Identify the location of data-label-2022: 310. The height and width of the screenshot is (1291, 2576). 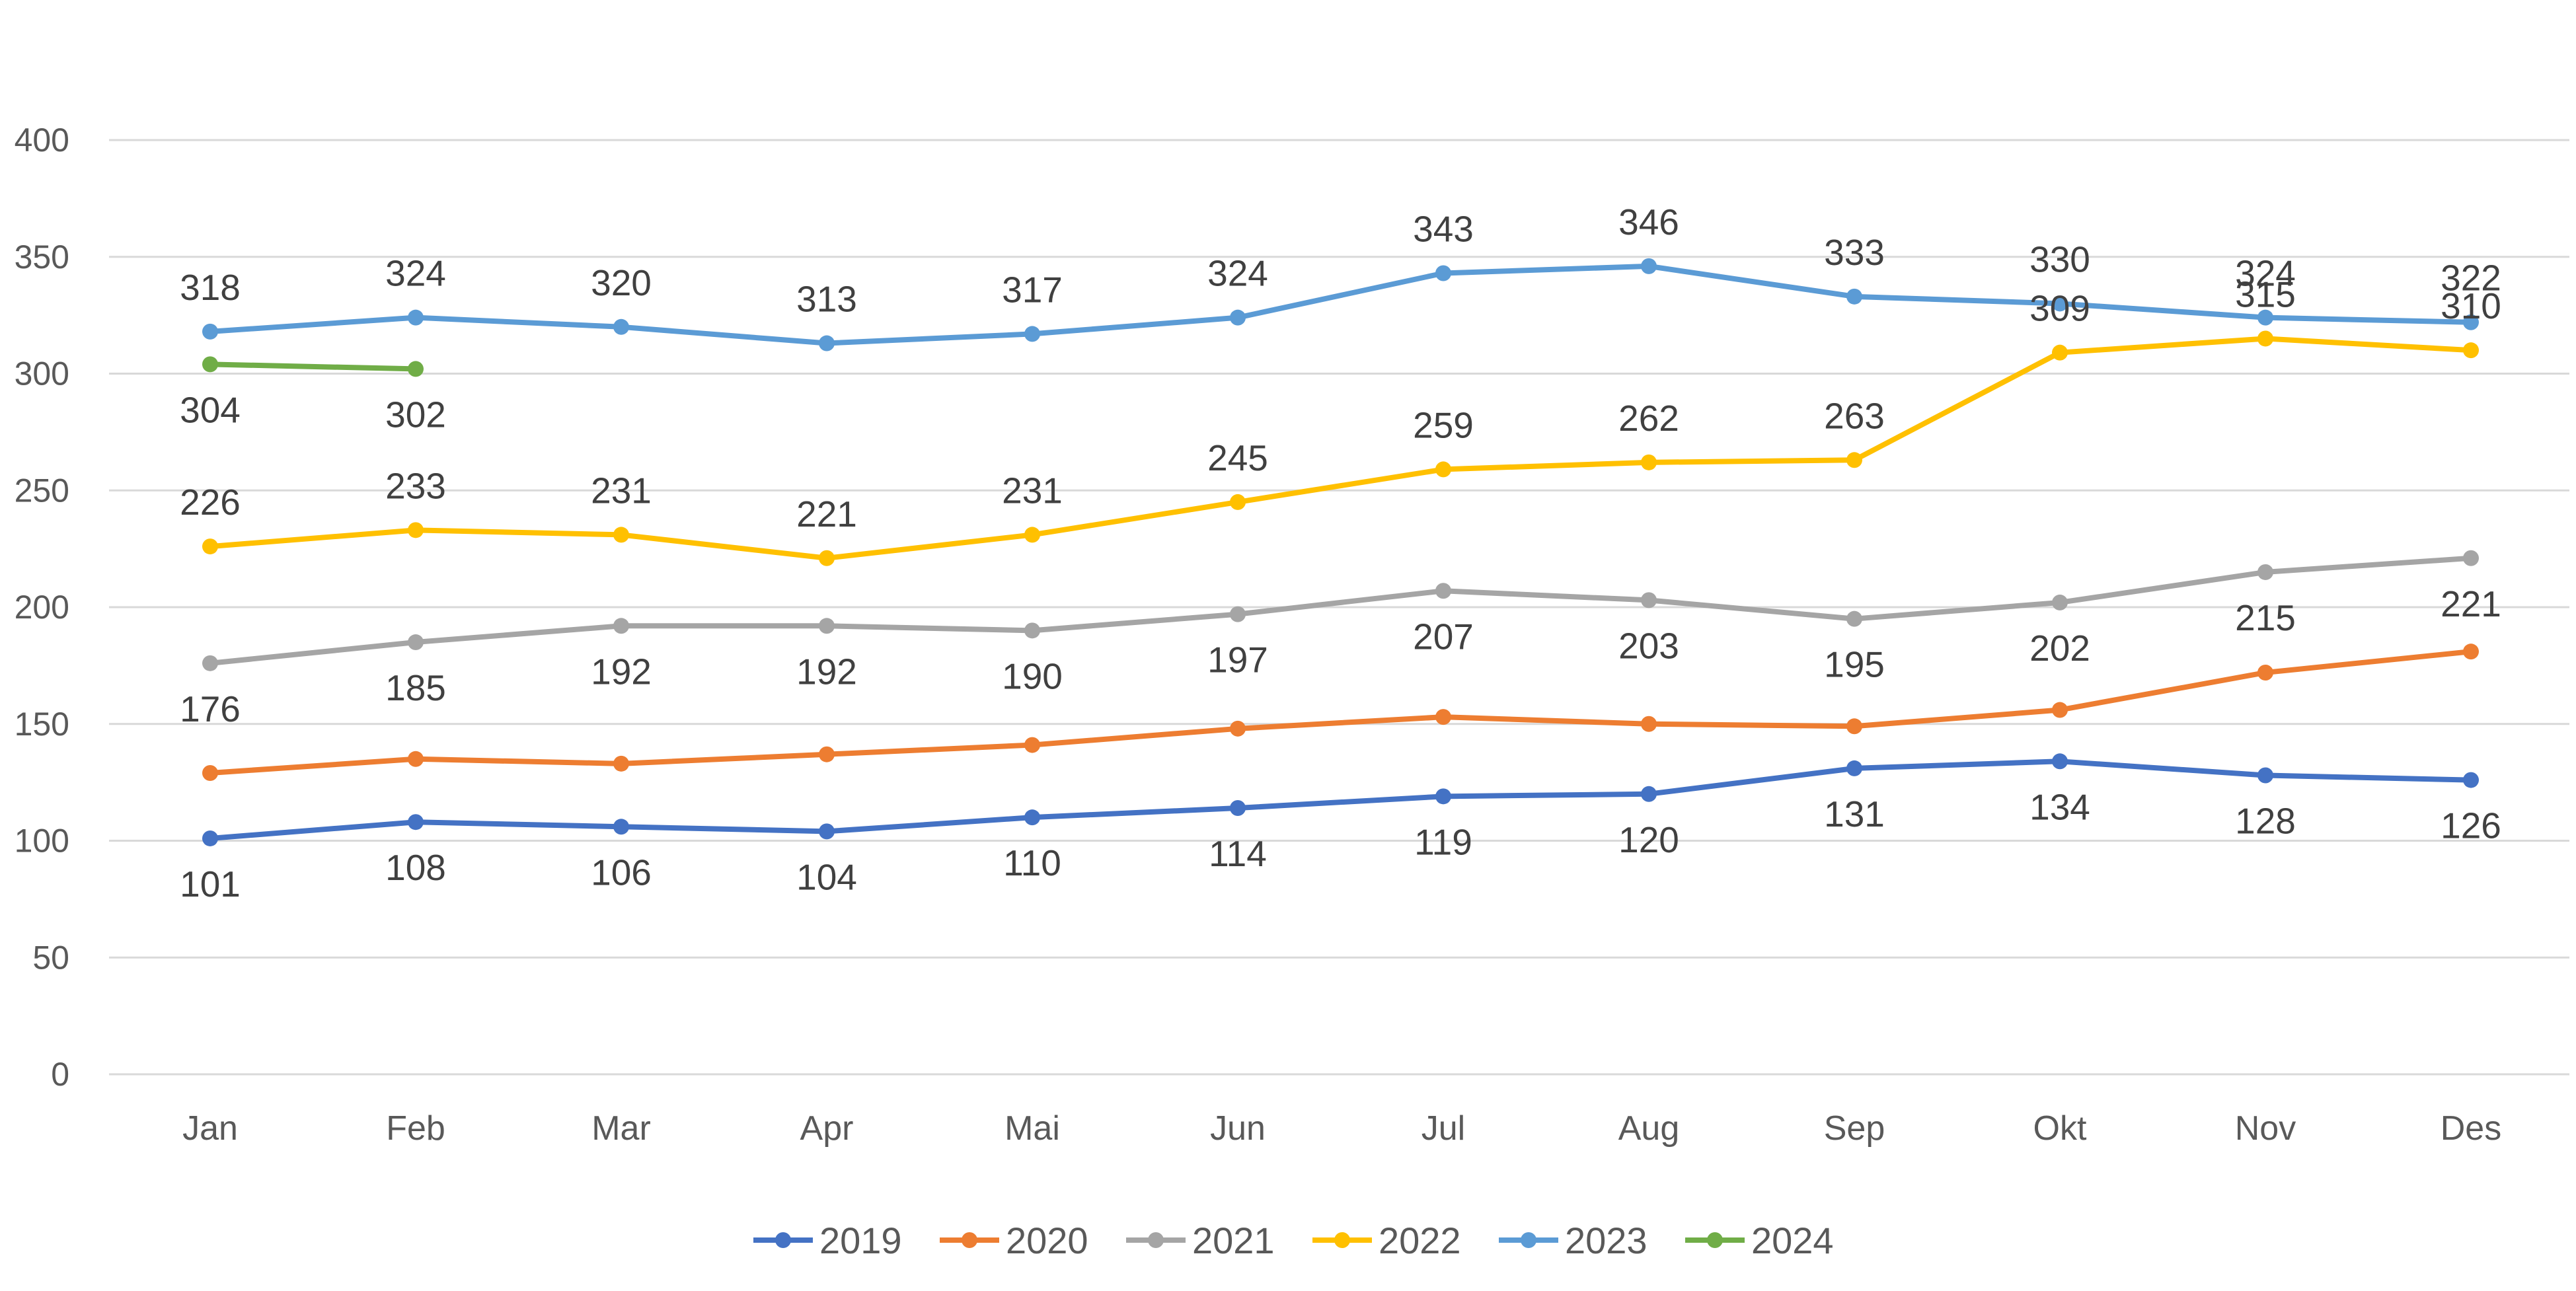
(2471, 305).